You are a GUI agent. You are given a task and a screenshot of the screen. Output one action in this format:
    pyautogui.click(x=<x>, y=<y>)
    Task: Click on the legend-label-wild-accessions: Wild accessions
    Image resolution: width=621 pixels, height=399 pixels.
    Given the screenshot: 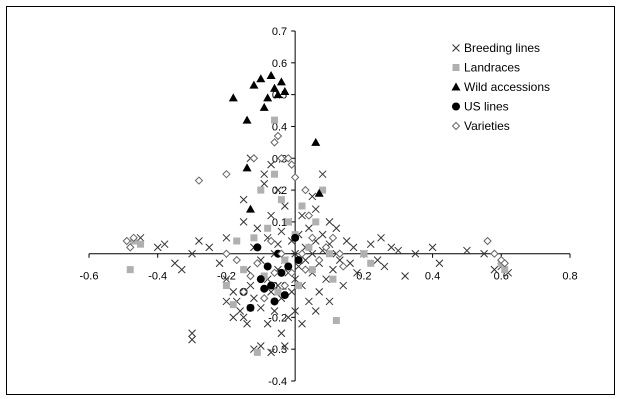 What is the action you would take?
    pyautogui.click(x=507, y=87)
    